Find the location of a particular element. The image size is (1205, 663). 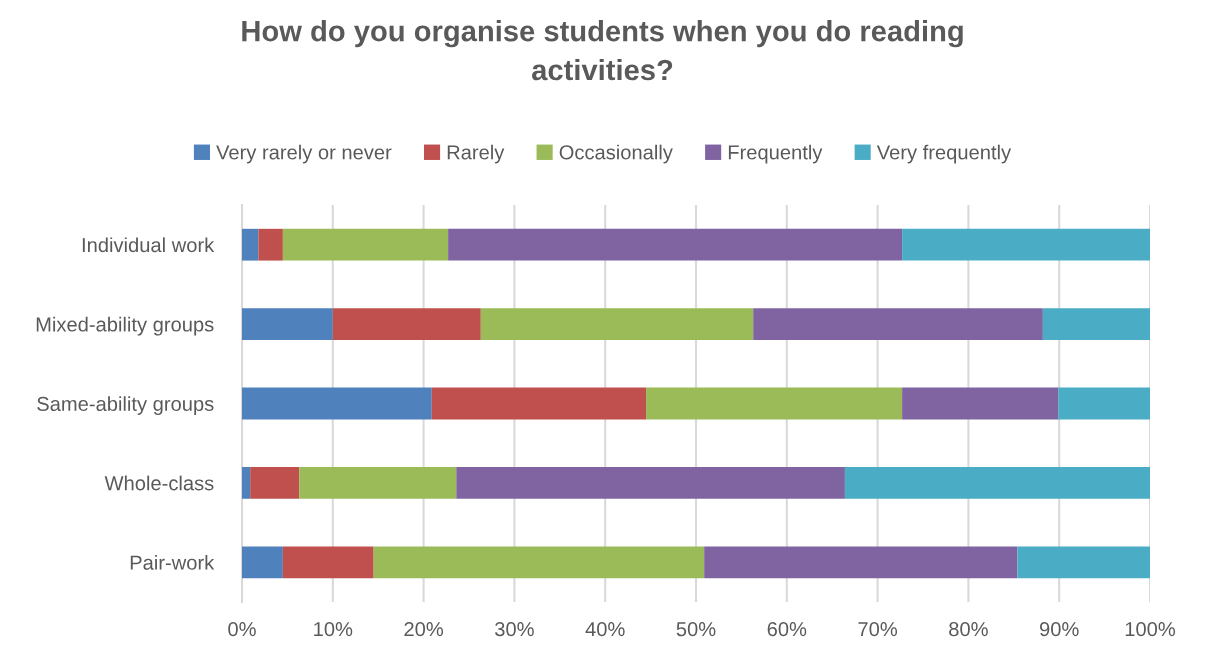

legend-label: Frequently is located at coordinates (775, 154).